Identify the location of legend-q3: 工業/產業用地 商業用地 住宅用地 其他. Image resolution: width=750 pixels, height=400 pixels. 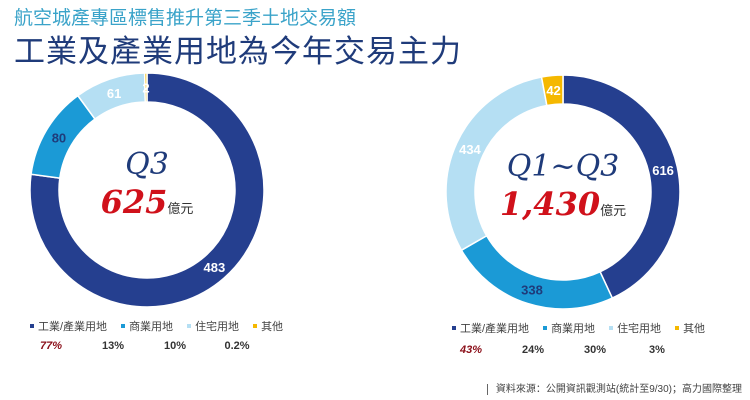
(163, 326).